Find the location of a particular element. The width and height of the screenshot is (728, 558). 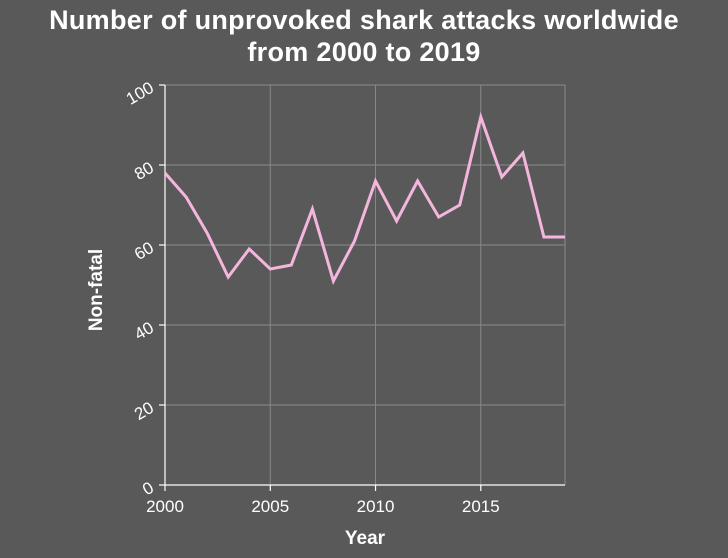

y-tick-label-80: 80 is located at coordinates (144, 171).